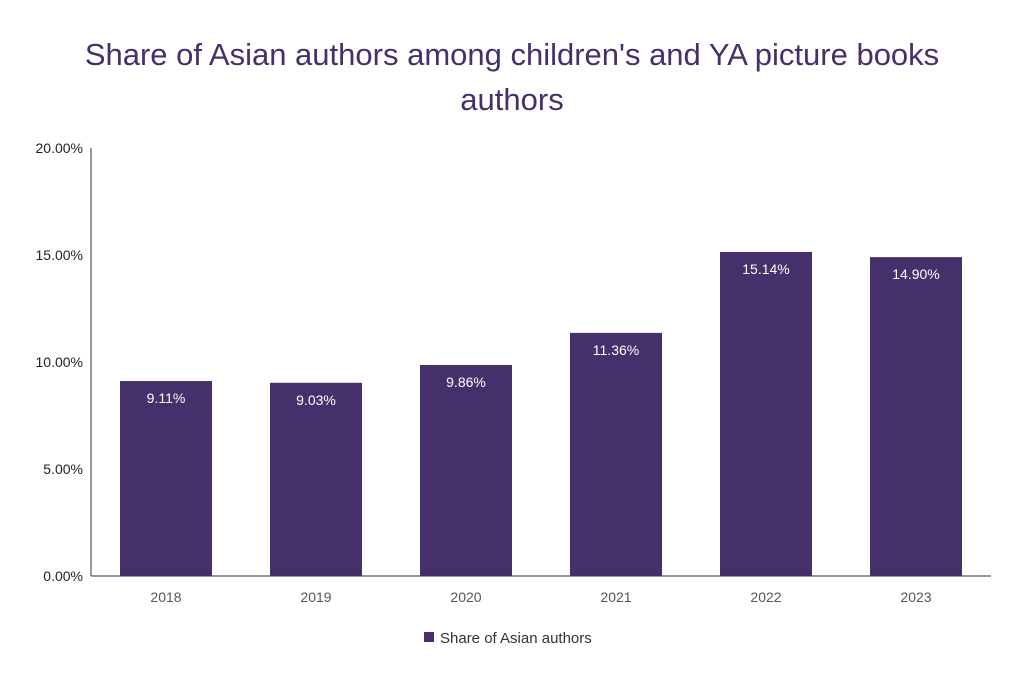 The height and width of the screenshot is (683, 1024). What do you see at coordinates (540, 597) in the screenshot?
I see `x-axis-labels: 2018 2019 2020 2021 2022 2023` at bounding box center [540, 597].